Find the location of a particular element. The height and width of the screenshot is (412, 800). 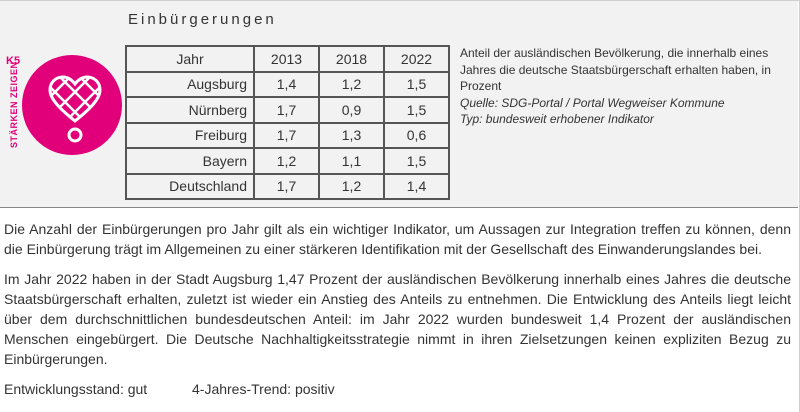

table-row: Deutschland 1,7 1,2 1,4 is located at coordinates (287, 186).